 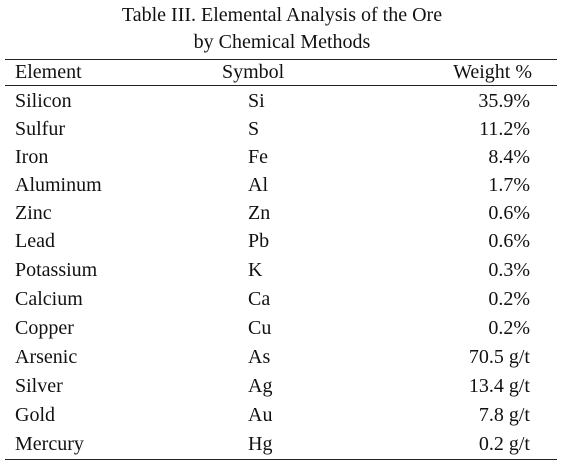 I want to click on cell-symbol: Au, so click(x=260, y=415).